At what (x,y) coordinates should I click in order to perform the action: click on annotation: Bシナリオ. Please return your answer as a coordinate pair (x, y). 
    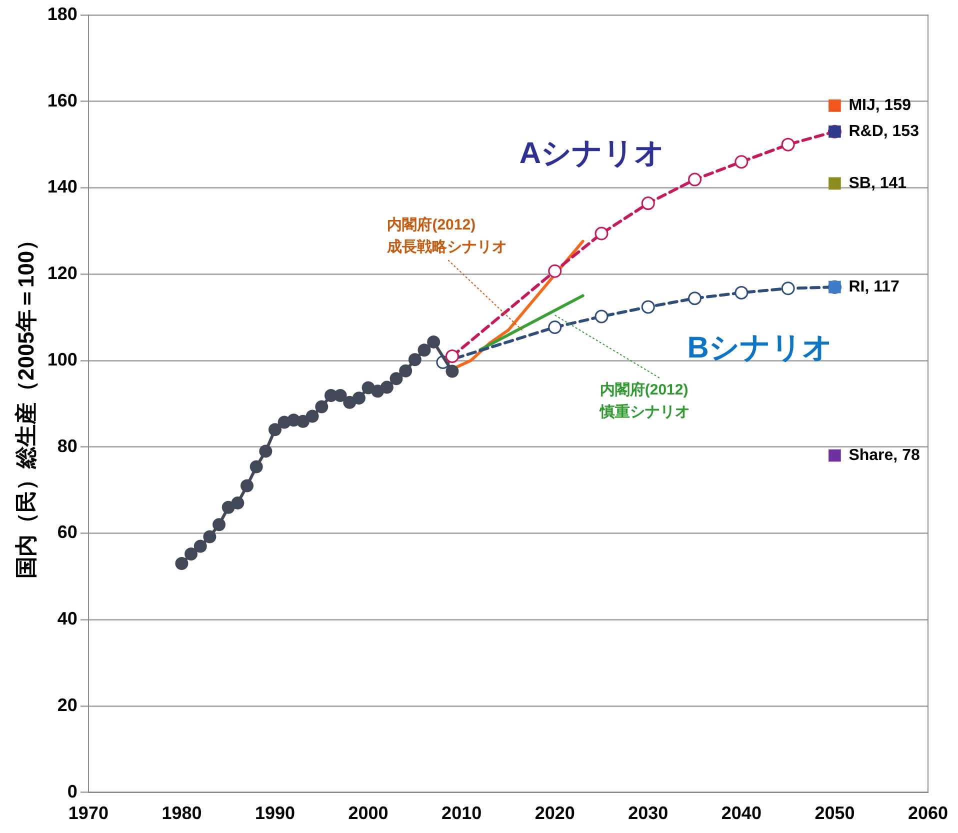
    Looking at the image, I should click on (760, 348).